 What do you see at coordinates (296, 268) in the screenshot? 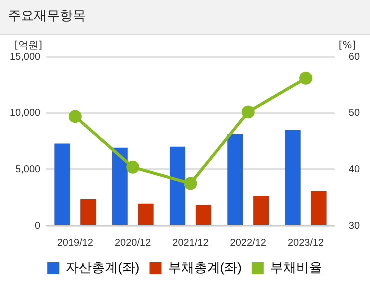
I see `legend-label: 부채비율` at bounding box center [296, 268].